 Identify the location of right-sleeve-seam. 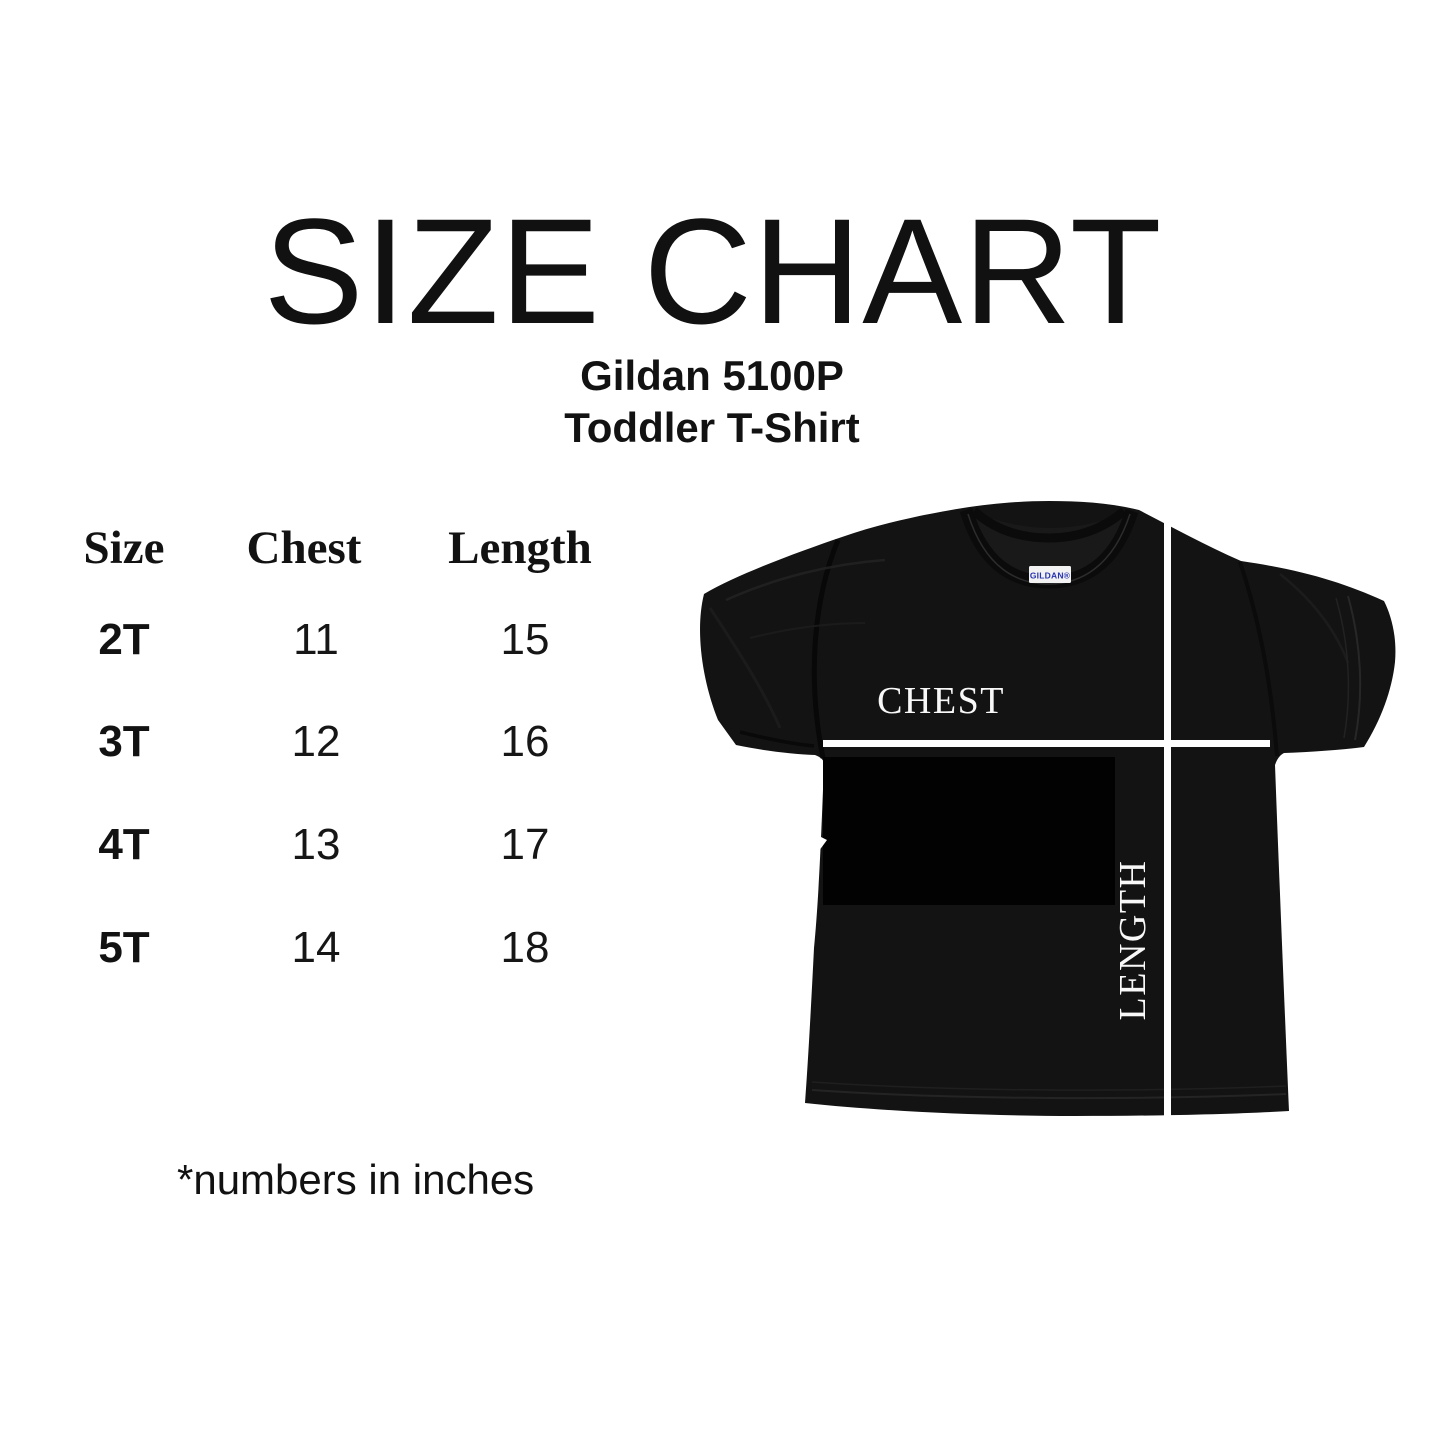
(1258, 659).